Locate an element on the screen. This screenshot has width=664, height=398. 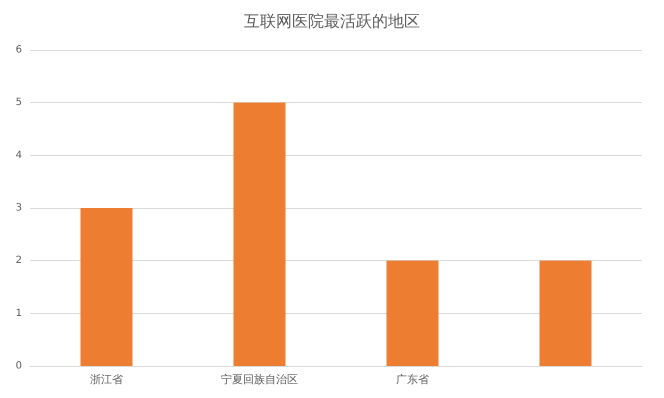
x-tick-label: 浙江省 is located at coordinates (106, 379).